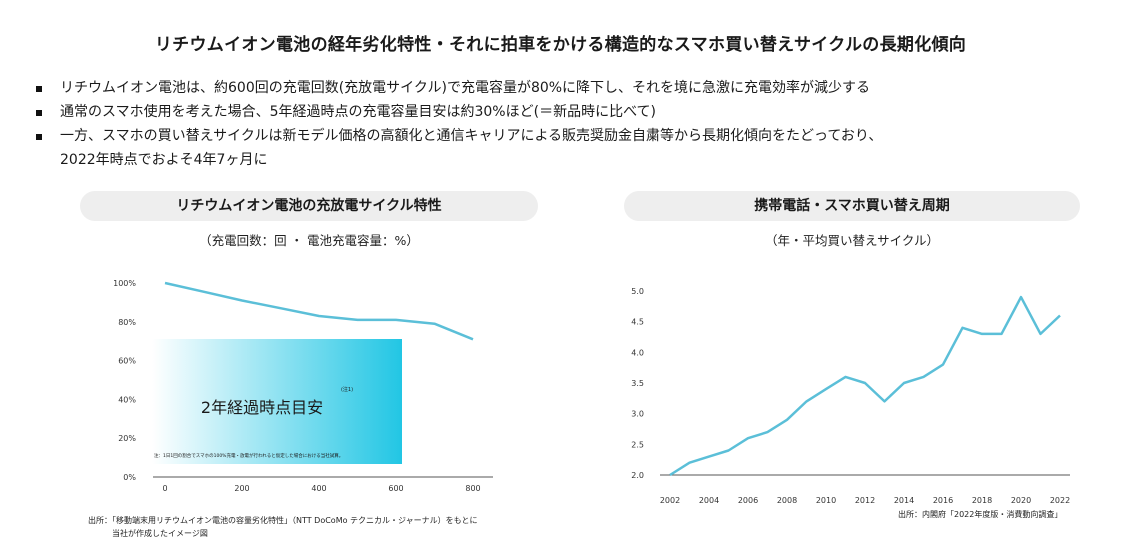 This screenshot has width=1121, height=543. What do you see at coordinates (637, 291) in the screenshot?
I see `right-chart-y-tick-label: 5.0` at bounding box center [637, 291].